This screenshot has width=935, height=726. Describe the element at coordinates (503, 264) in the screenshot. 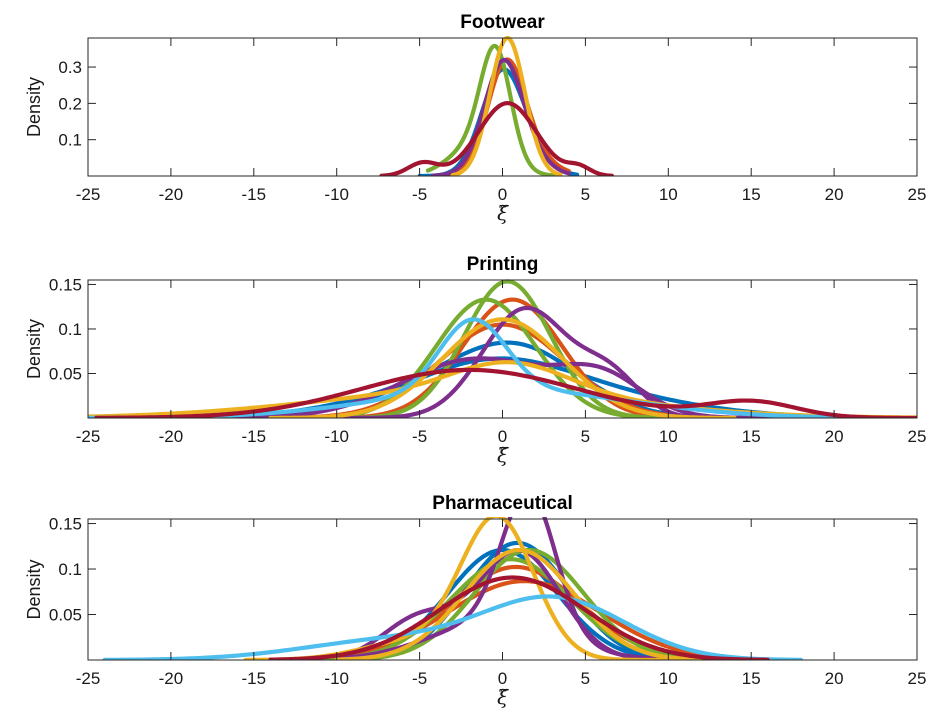

I see `subplot-title: Printing` at that location.